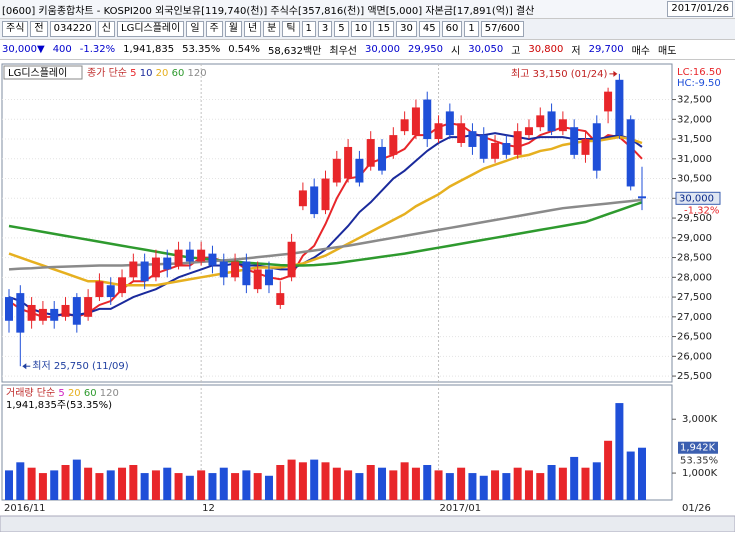  What do you see at coordinates (694, 159) in the screenshot?
I see `y-tick-label: 31,000` at bounding box center [694, 159].